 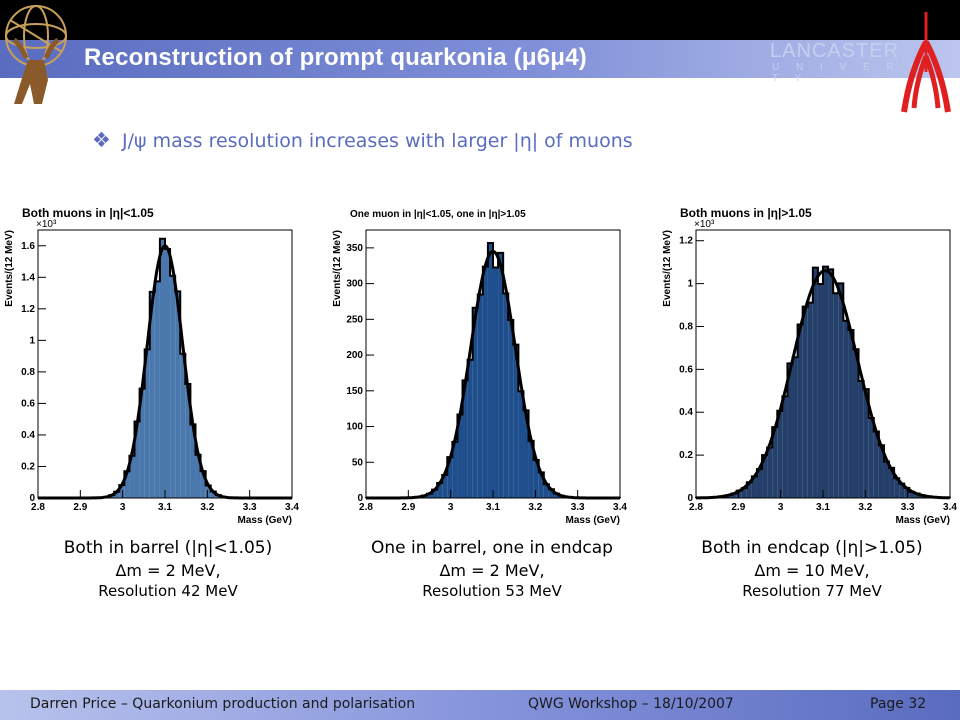 What do you see at coordinates (168, 570) in the screenshot?
I see `caption-delta-m: Δm = 2 MeV,` at bounding box center [168, 570].